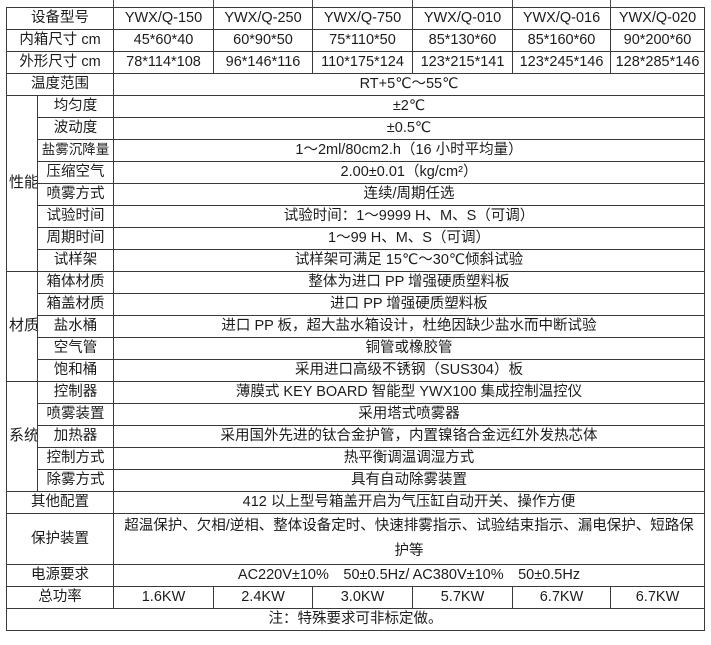 Image resolution: width=711 pixels, height=645 pixels. Describe the element at coordinates (75, 282) in the screenshot. I see `row-label: 箱体材质` at that location.